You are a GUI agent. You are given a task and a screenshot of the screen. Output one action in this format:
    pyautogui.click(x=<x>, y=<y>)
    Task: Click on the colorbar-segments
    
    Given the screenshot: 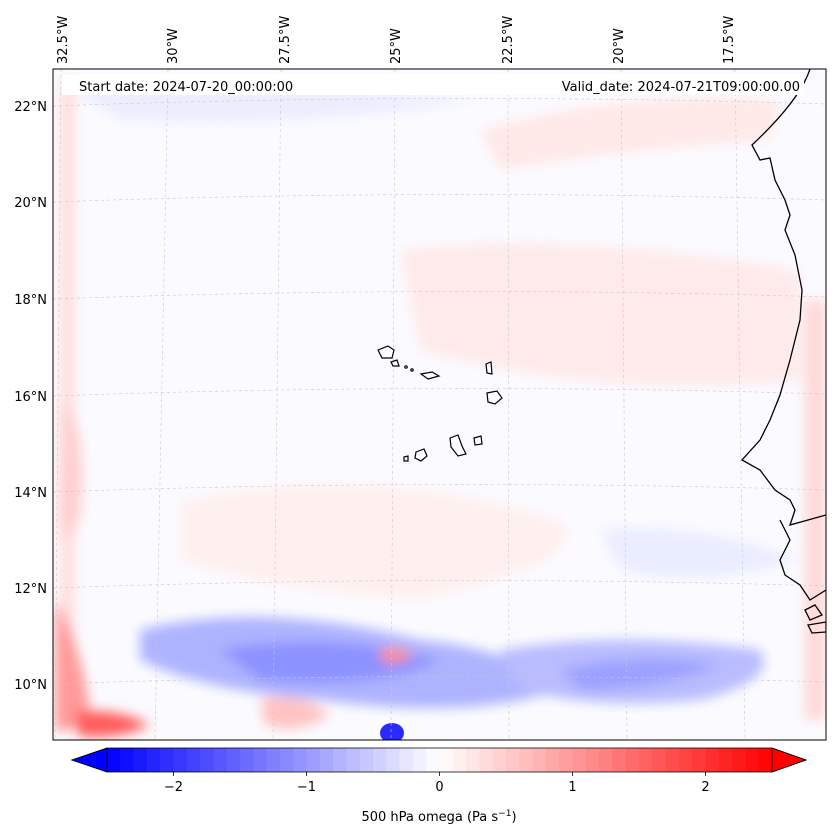 What is the action you would take?
    pyautogui.click(x=440, y=760)
    